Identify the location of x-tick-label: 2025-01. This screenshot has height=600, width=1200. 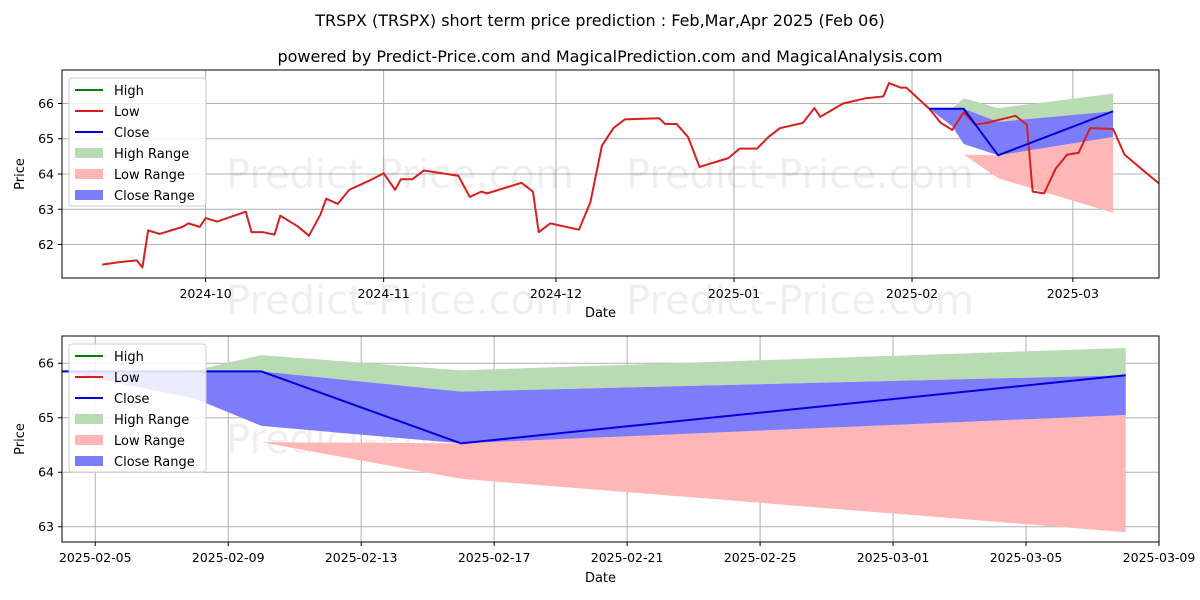
(734, 293).